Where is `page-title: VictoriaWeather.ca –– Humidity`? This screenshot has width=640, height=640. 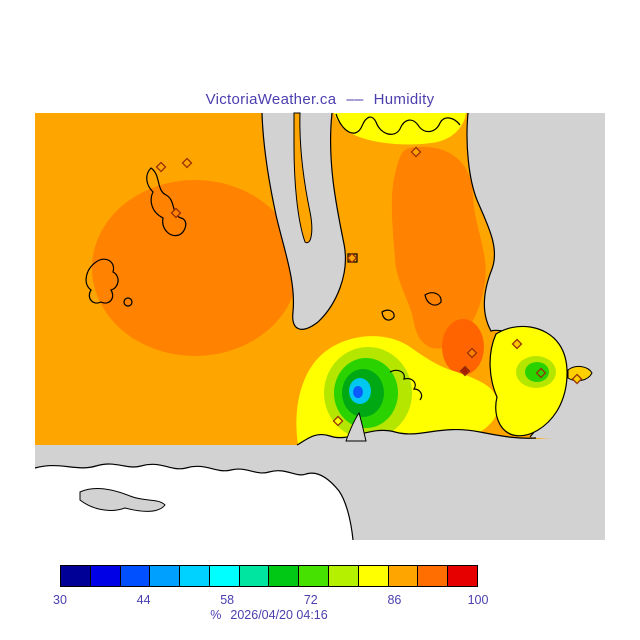 page-title: VictoriaWeather.ca –– Humidity is located at coordinates (320, 99).